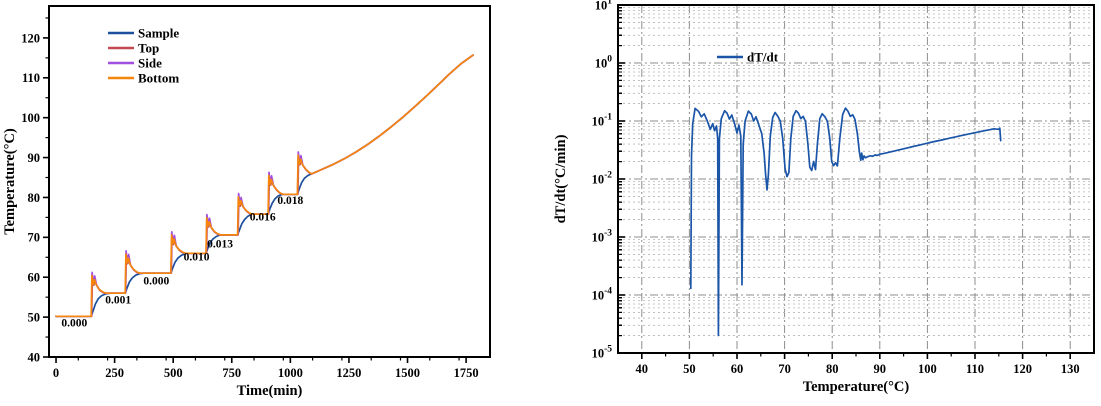 The image size is (1101, 406). Describe the element at coordinates (561, 178) in the screenshot. I see `y-axis-label: dT/dt(°C/min)` at that location.